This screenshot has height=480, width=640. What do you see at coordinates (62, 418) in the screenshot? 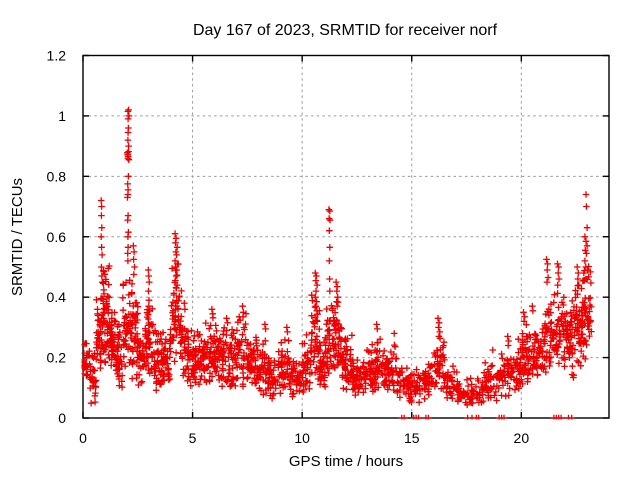
I see `y-tick-label: 0` at bounding box center [62, 418].